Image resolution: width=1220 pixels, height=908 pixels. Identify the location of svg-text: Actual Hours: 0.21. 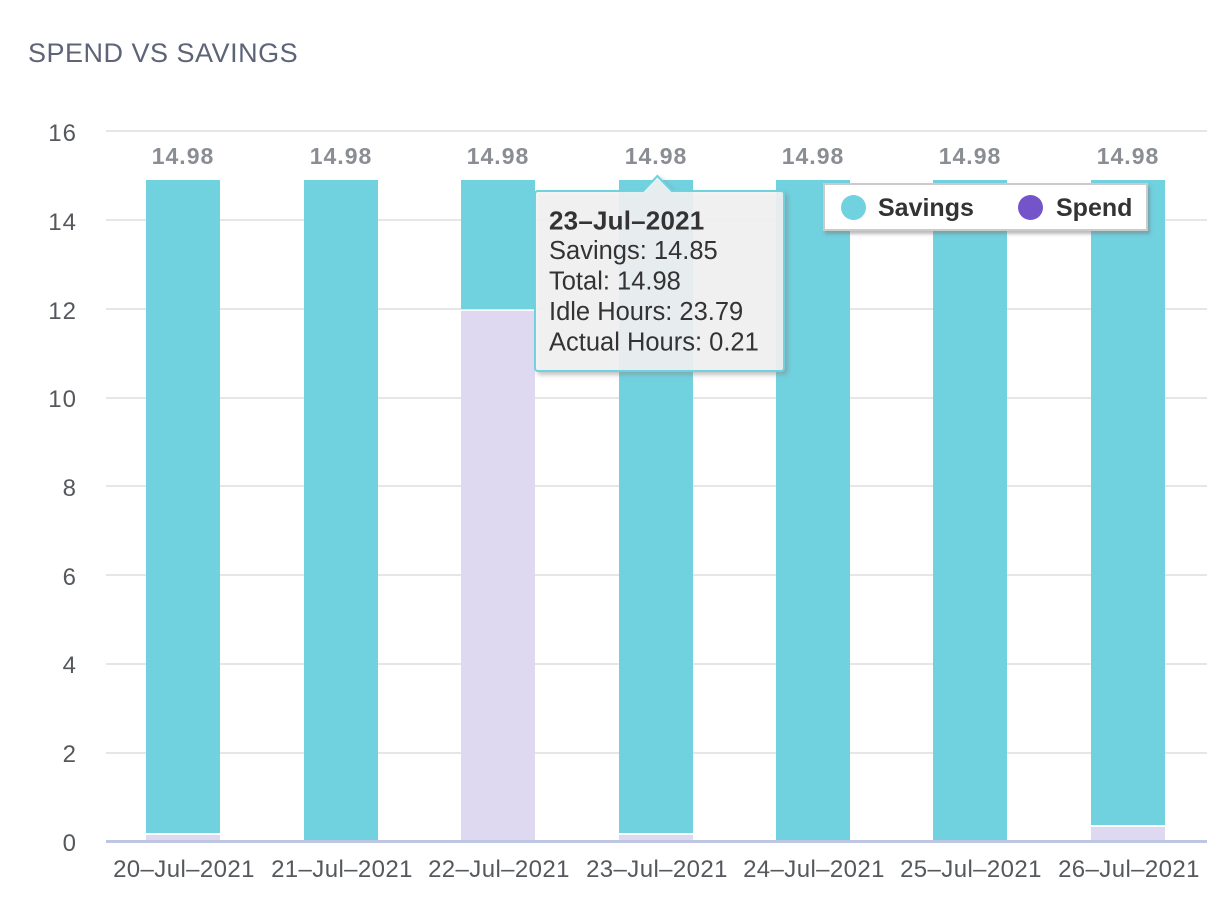
(654, 343).